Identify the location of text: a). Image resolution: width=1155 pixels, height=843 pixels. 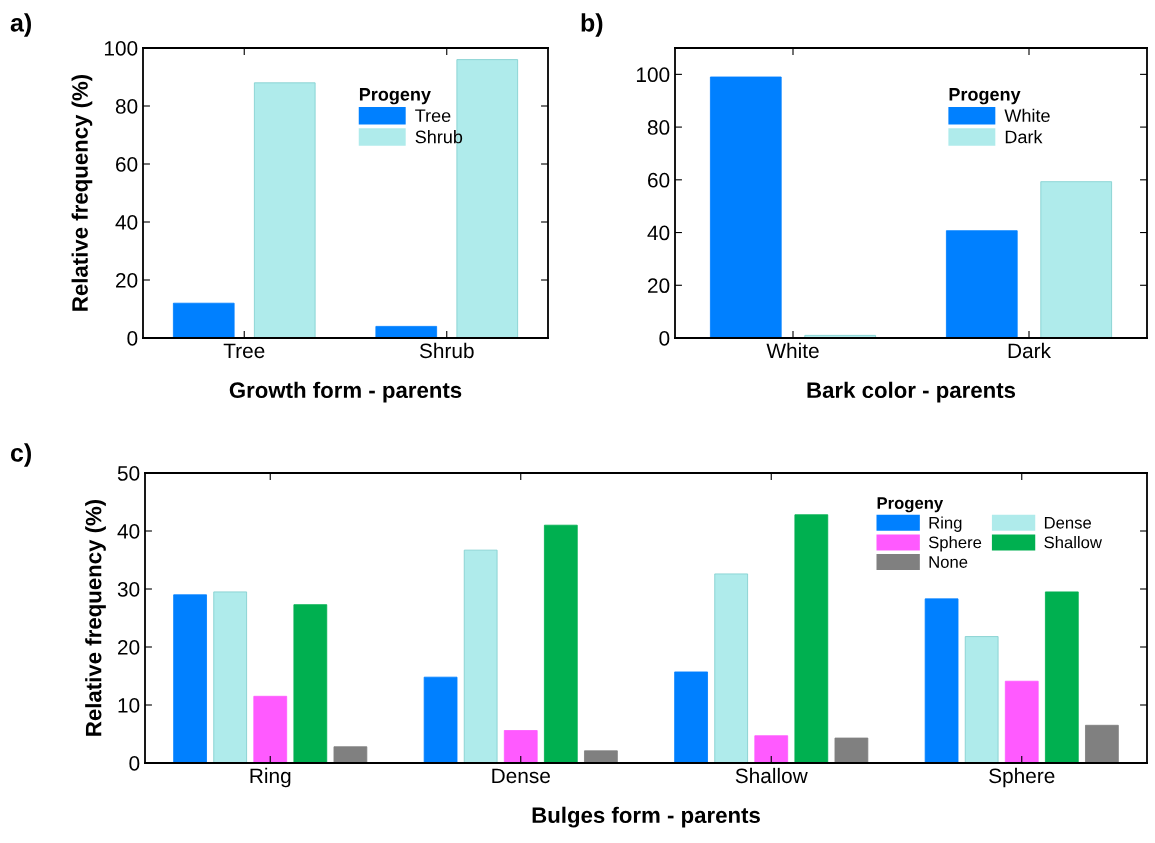
(20, 25).